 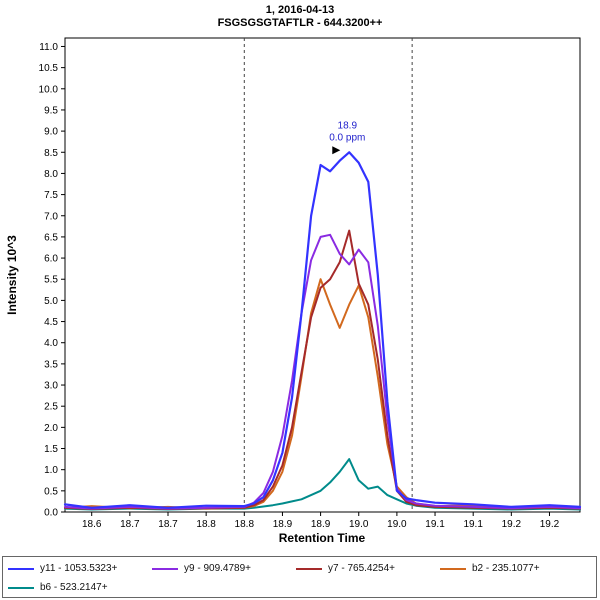 What do you see at coordinates (51, 322) in the screenshot?
I see `y-tick-label: 4.5` at bounding box center [51, 322].